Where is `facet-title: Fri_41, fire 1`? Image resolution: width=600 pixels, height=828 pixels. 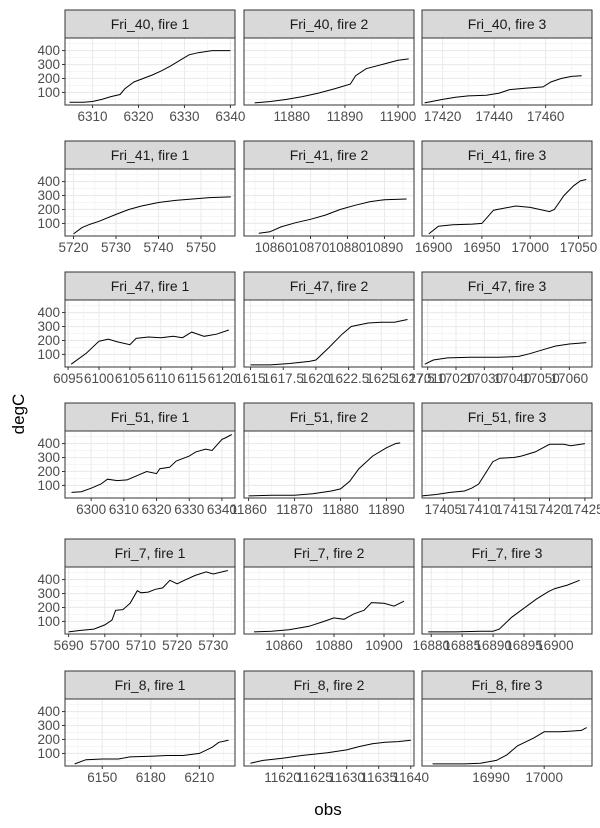 facet-title: Fri_41, fire 1 is located at coordinates (150, 155).